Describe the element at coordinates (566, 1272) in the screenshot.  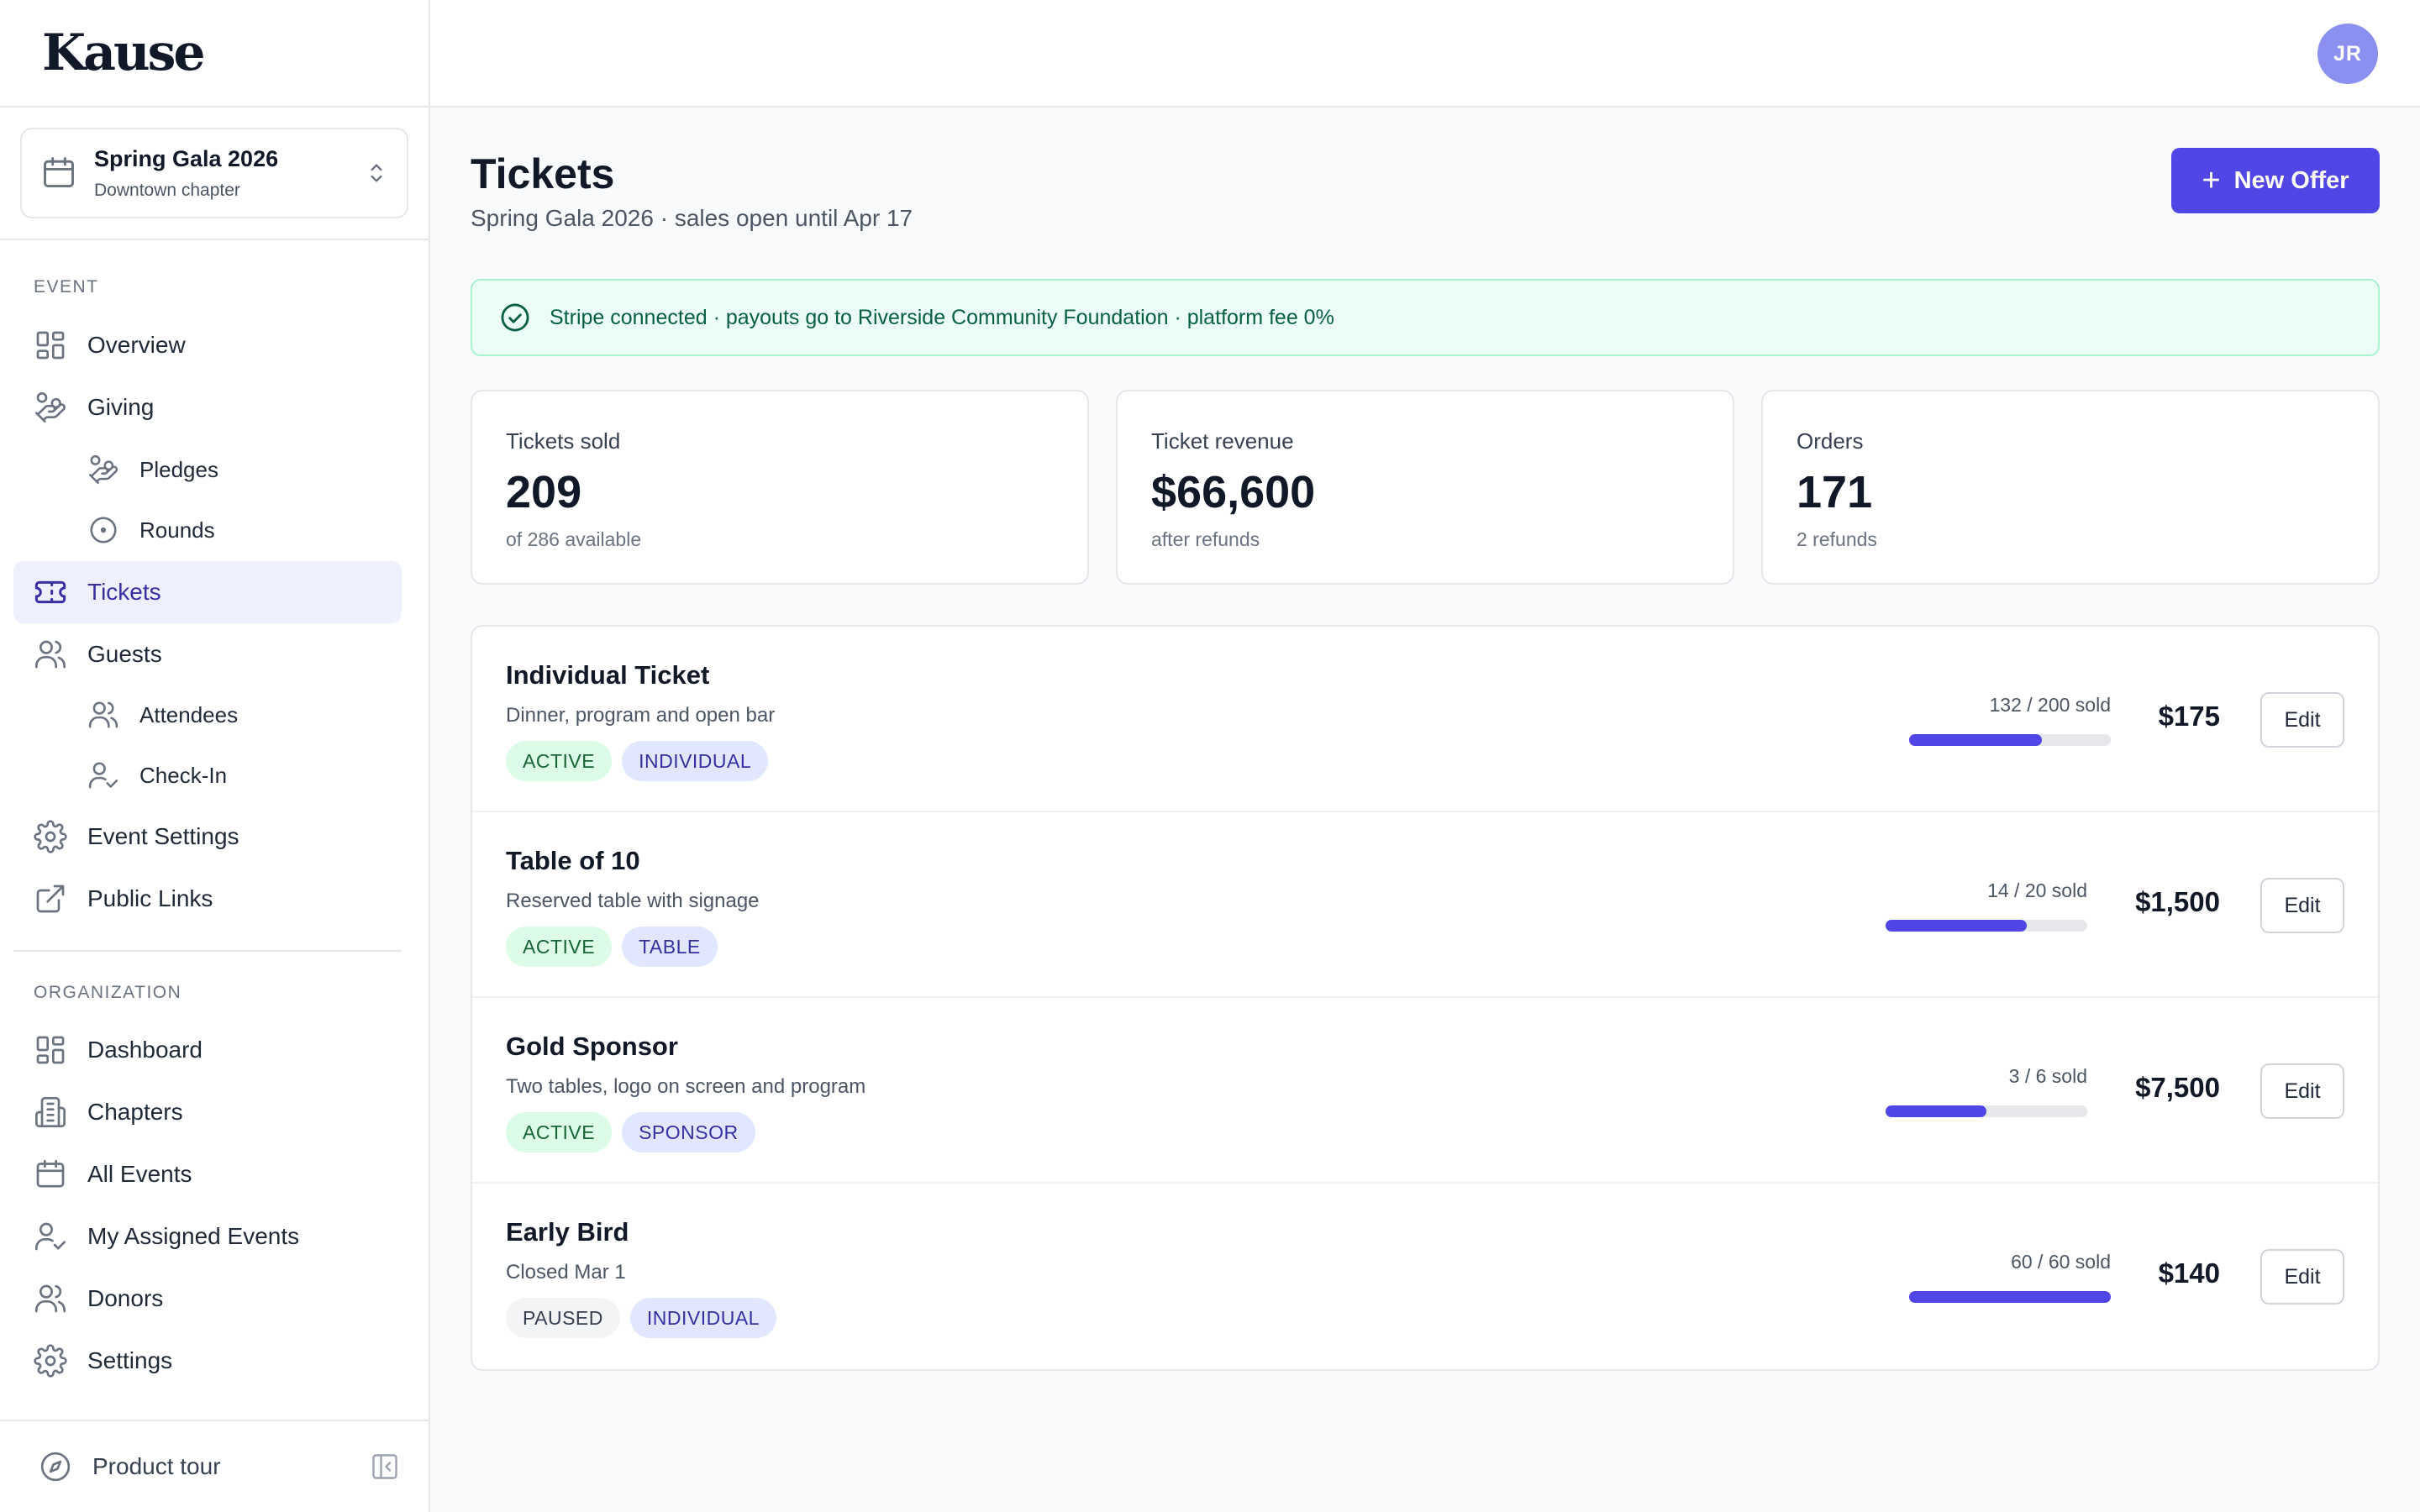
I see `offer-description: Closed Mar 1` at that location.